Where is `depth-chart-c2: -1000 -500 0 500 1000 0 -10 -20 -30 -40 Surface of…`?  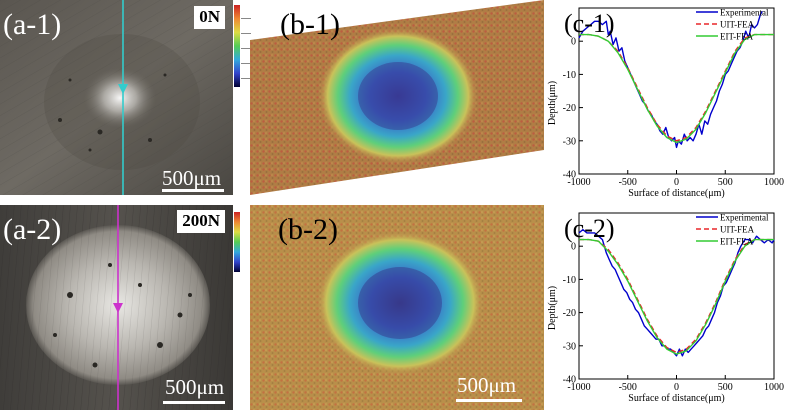
depth-chart-c2: -1000 -500 0 500 1000 0 -10 -20 -30 -40 Surface of… is located at coordinates (665, 308).